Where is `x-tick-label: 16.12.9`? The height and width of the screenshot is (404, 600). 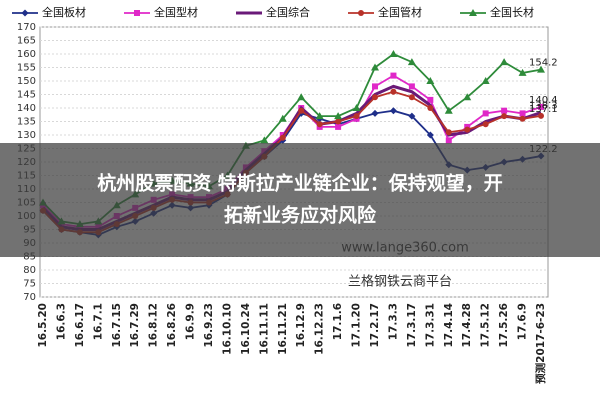 x-tick-label: 16.12.9 is located at coordinates (301, 325).